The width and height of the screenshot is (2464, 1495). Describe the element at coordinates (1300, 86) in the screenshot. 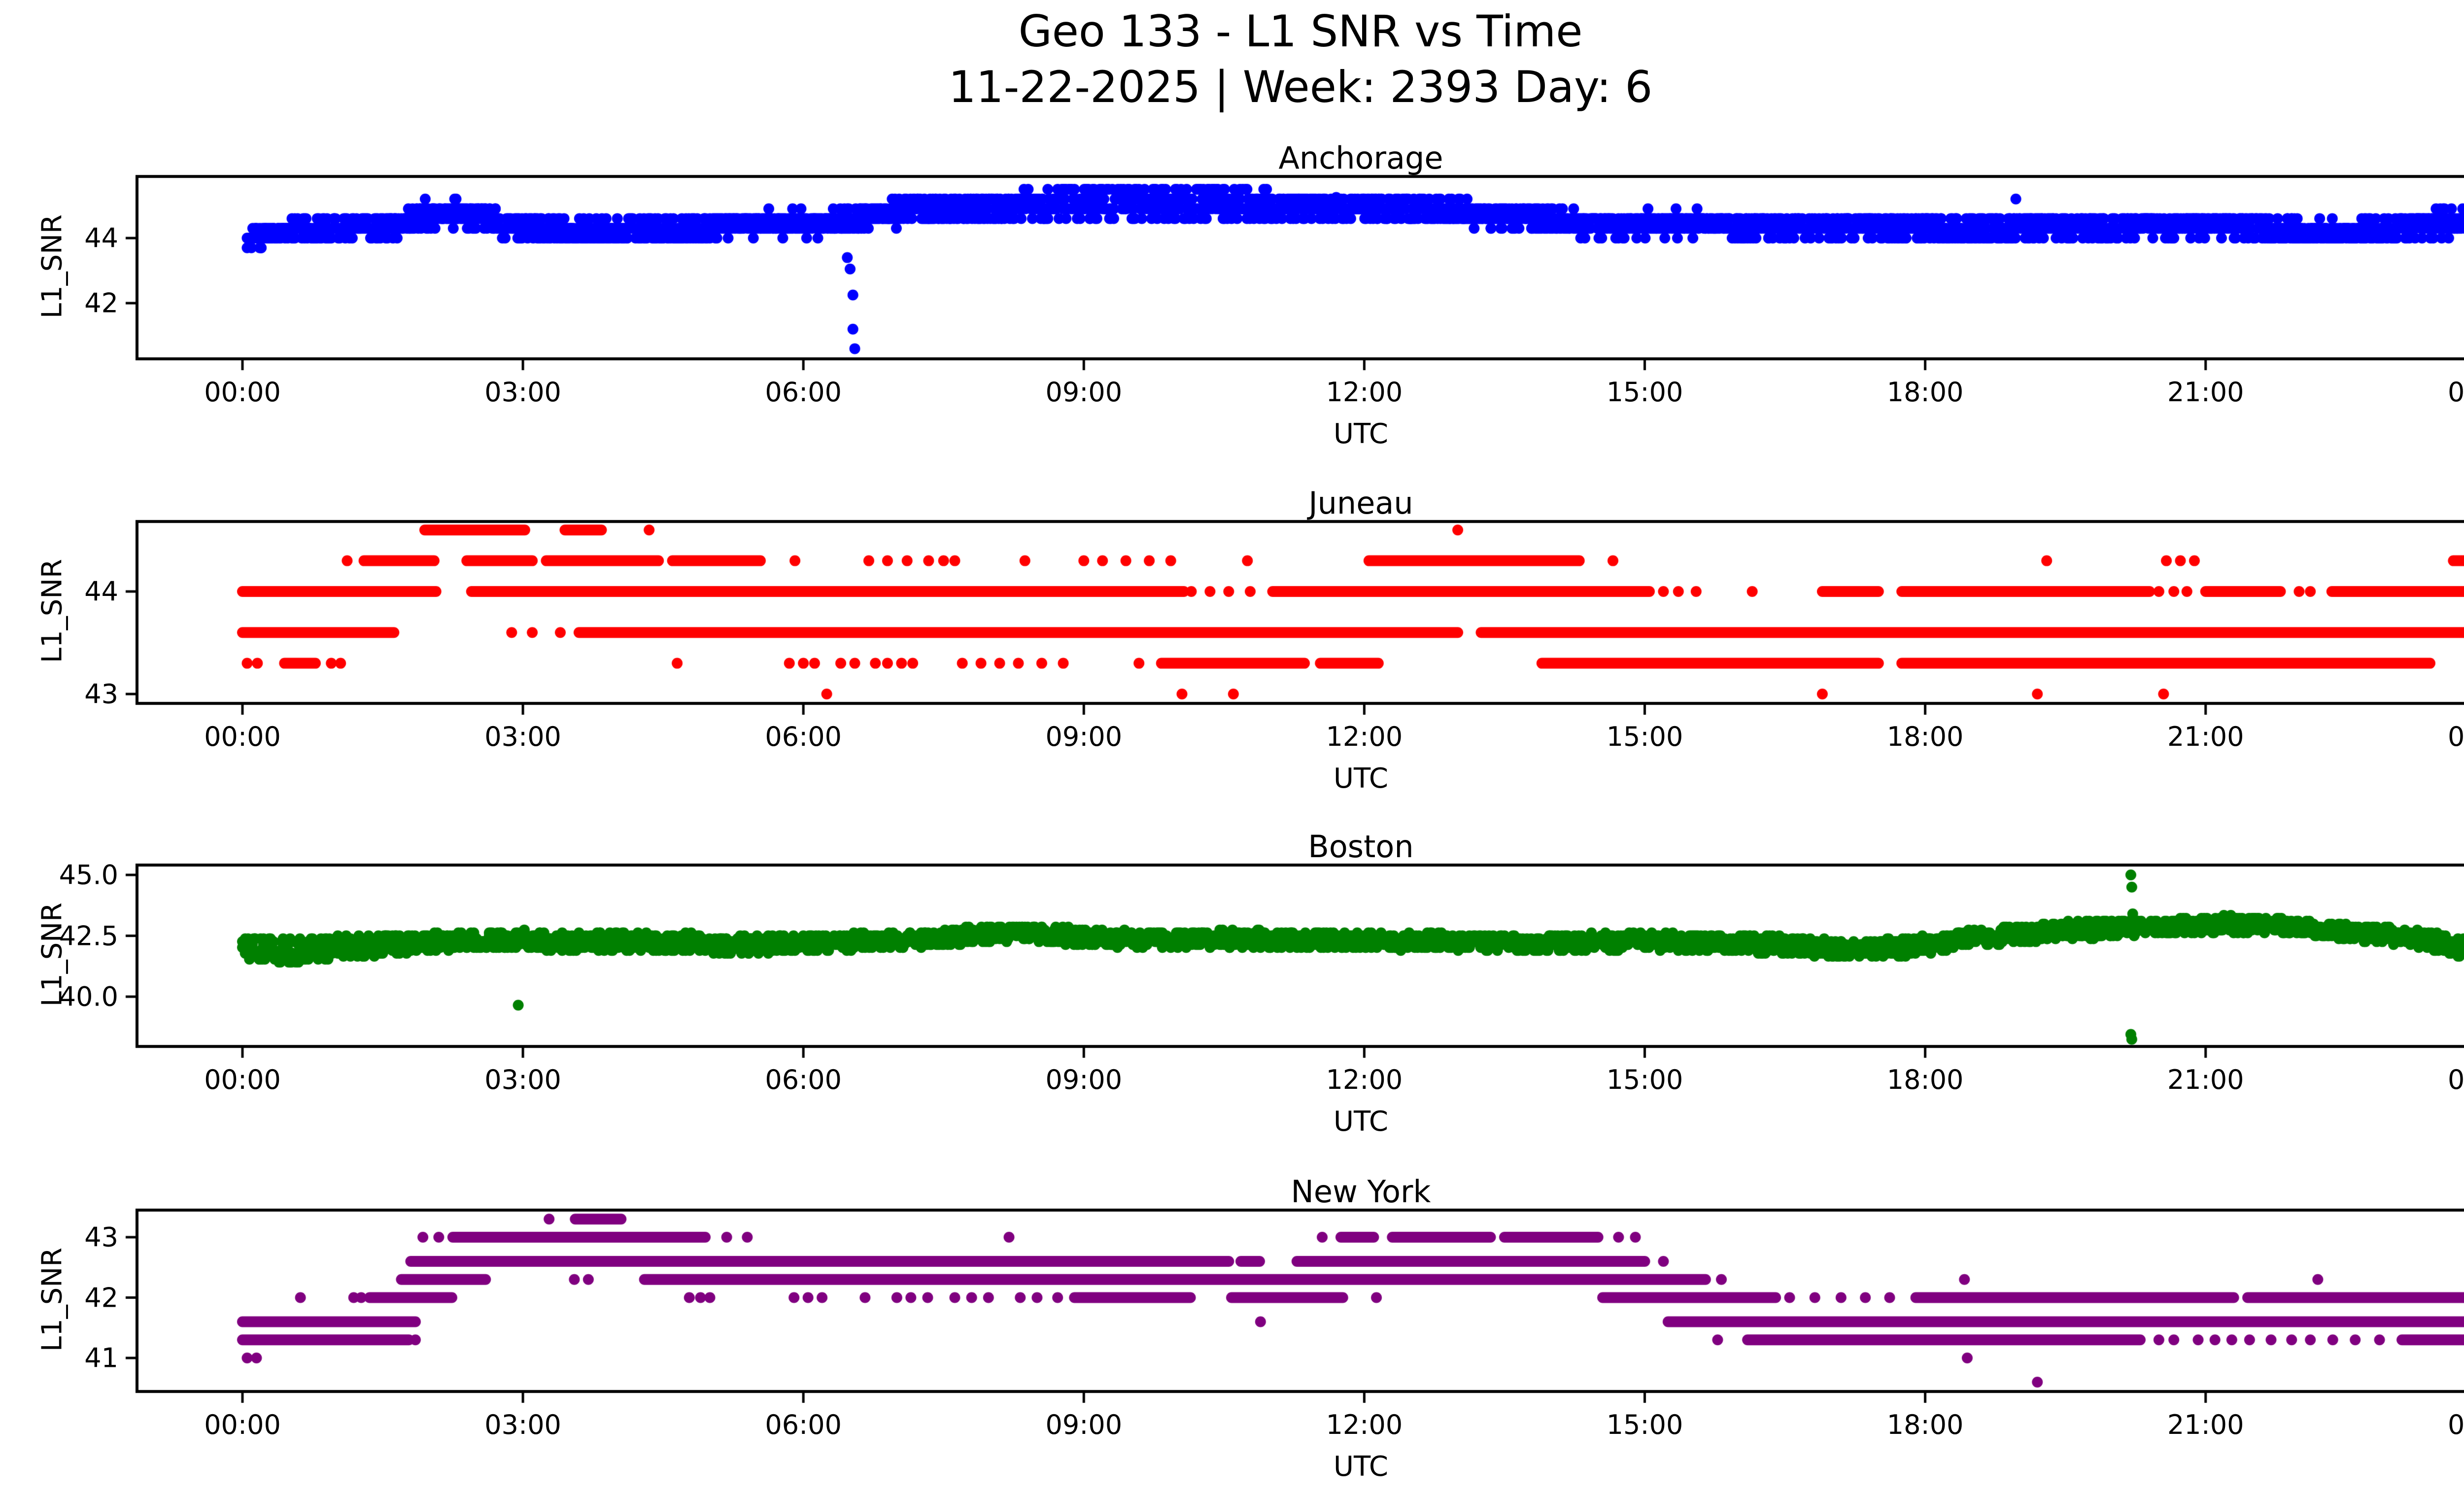

I see `figure-title-line2: 11-22-2025 | Week: 2393 Day: 6` at that location.